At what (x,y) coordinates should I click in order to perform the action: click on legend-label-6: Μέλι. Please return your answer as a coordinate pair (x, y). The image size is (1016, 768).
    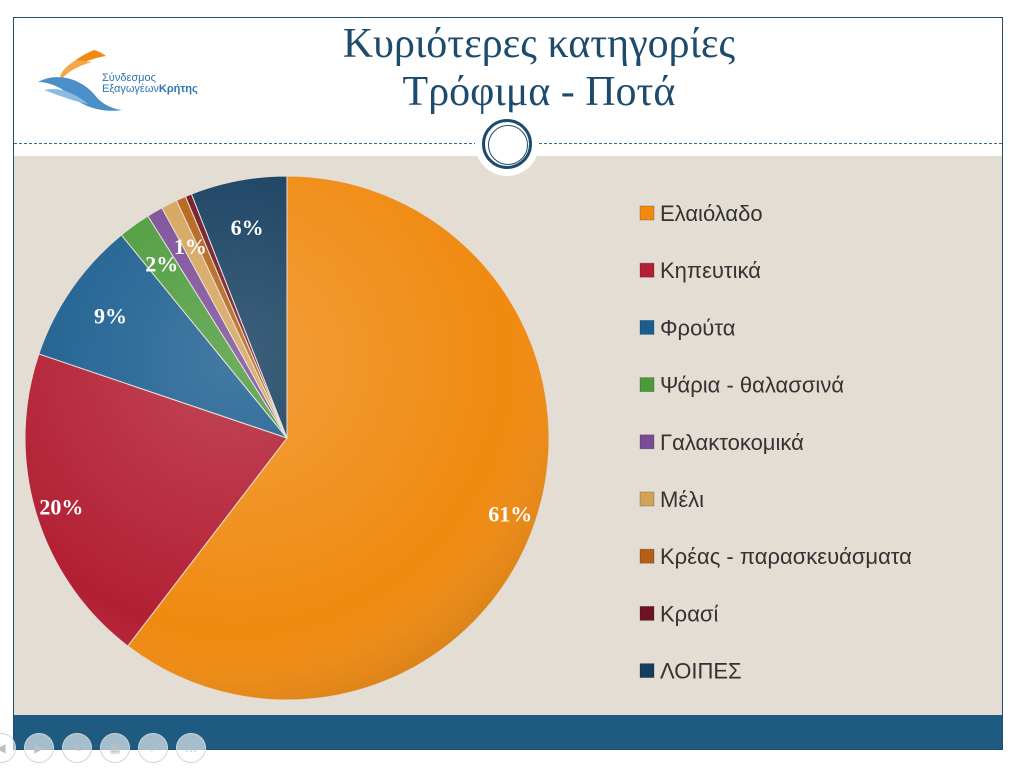
    Looking at the image, I should click on (682, 499).